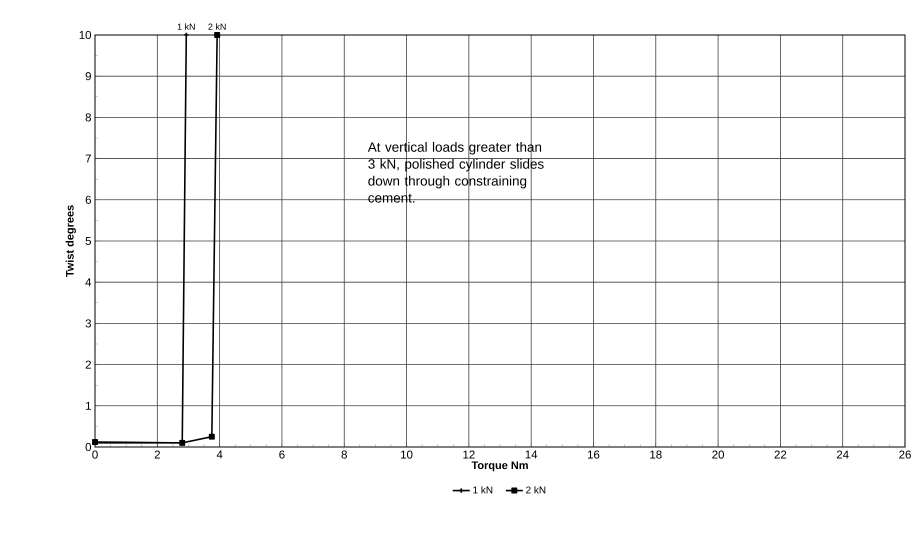 This screenshot has height=536, width=923. What do you see at coordinates (842, 454) in the screenshot?
I see `x-tick-label: 24` at bounding box center [842, 454].